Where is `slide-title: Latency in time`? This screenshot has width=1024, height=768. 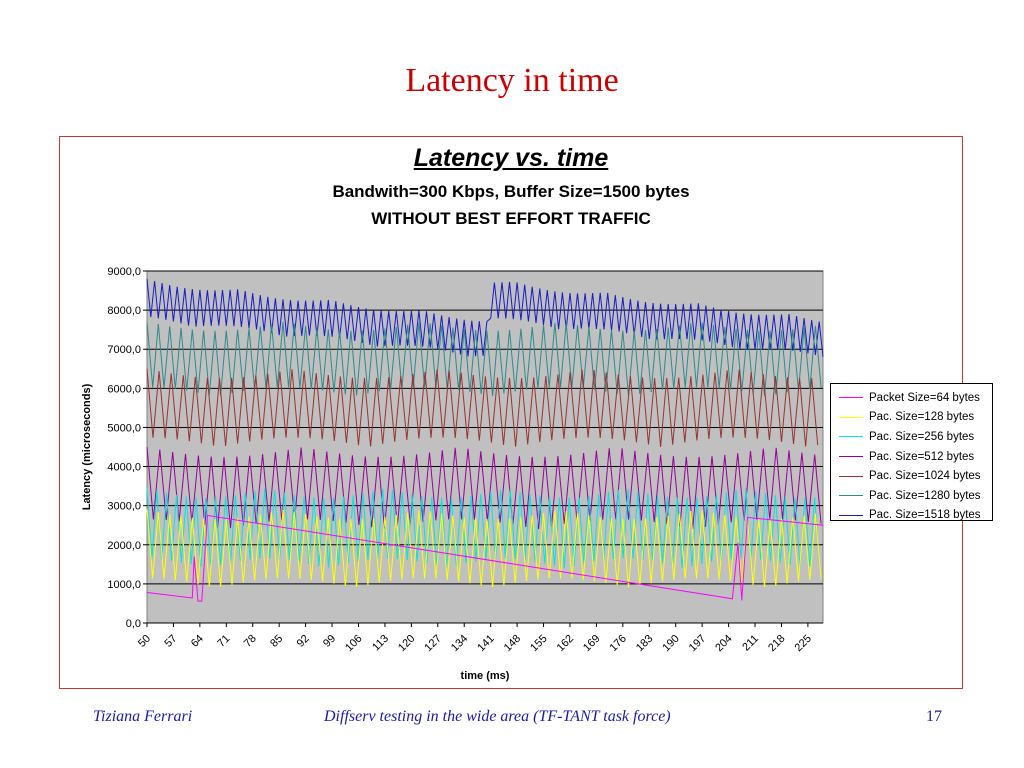
slide-title: Latency in time is located at coordinates (512, 80).